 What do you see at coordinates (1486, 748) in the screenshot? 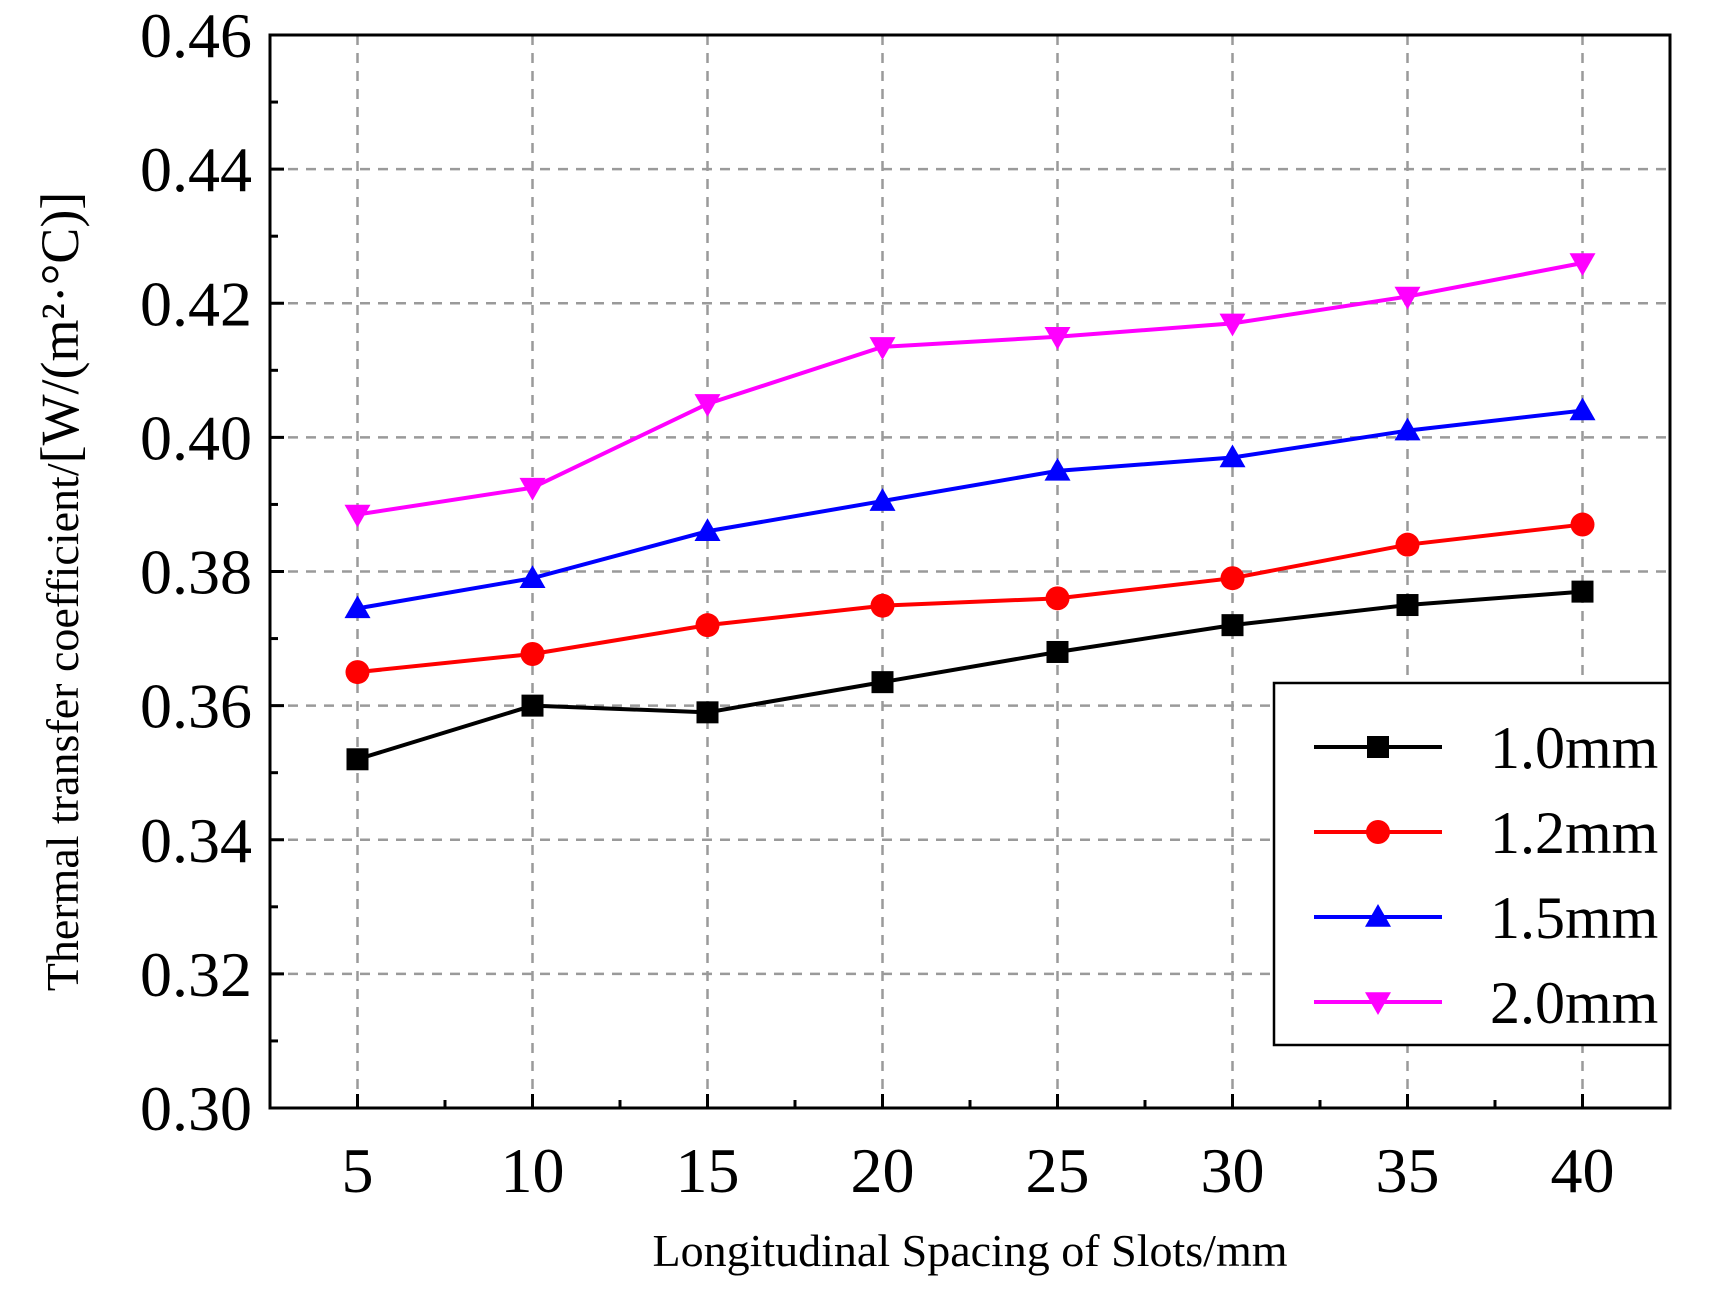
I see `legend-item-1-0mm: 1.0mm` at bounding box center [1486, 748].